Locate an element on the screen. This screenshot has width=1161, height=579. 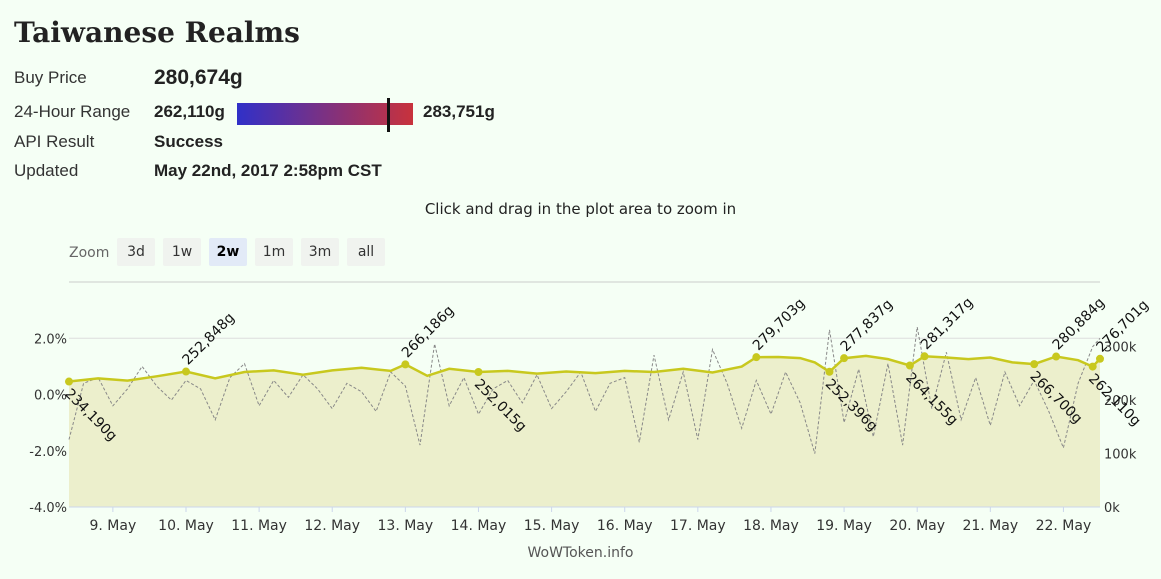
x-axis-tick: 17. May is located at coordinates (698, 526).